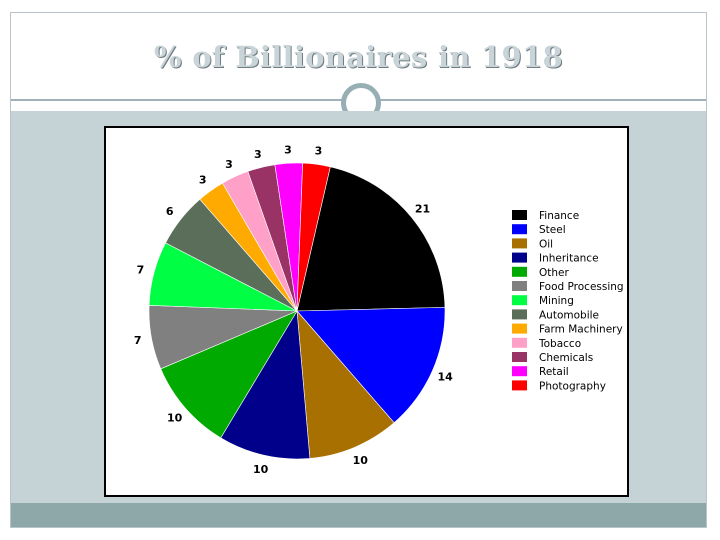  What do you see at coordinates (265, 385) in the screenshot?
I see `pie-slice-inheritance` at bounding box center [265, 385].